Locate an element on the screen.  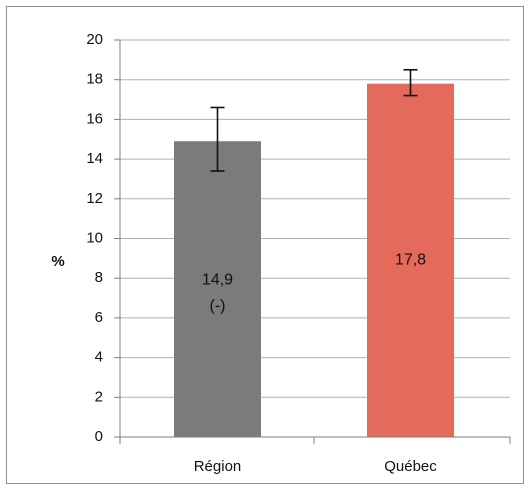
y-tick-label: 2 is located at coordinates (99, 396).